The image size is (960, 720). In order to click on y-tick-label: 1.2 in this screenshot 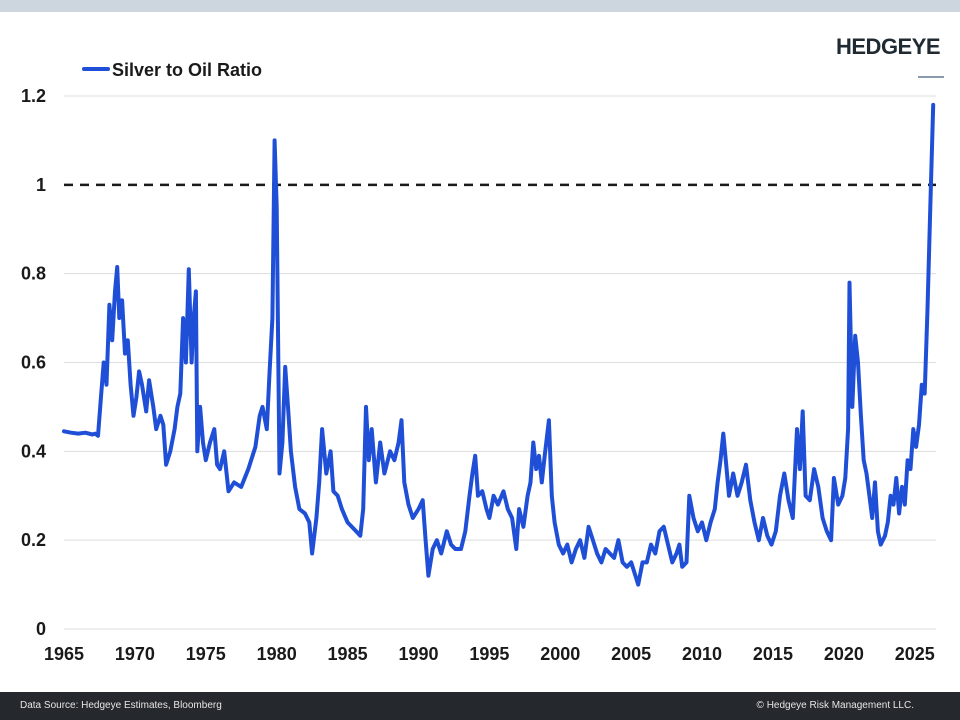, I will do `click(33, 96)`.